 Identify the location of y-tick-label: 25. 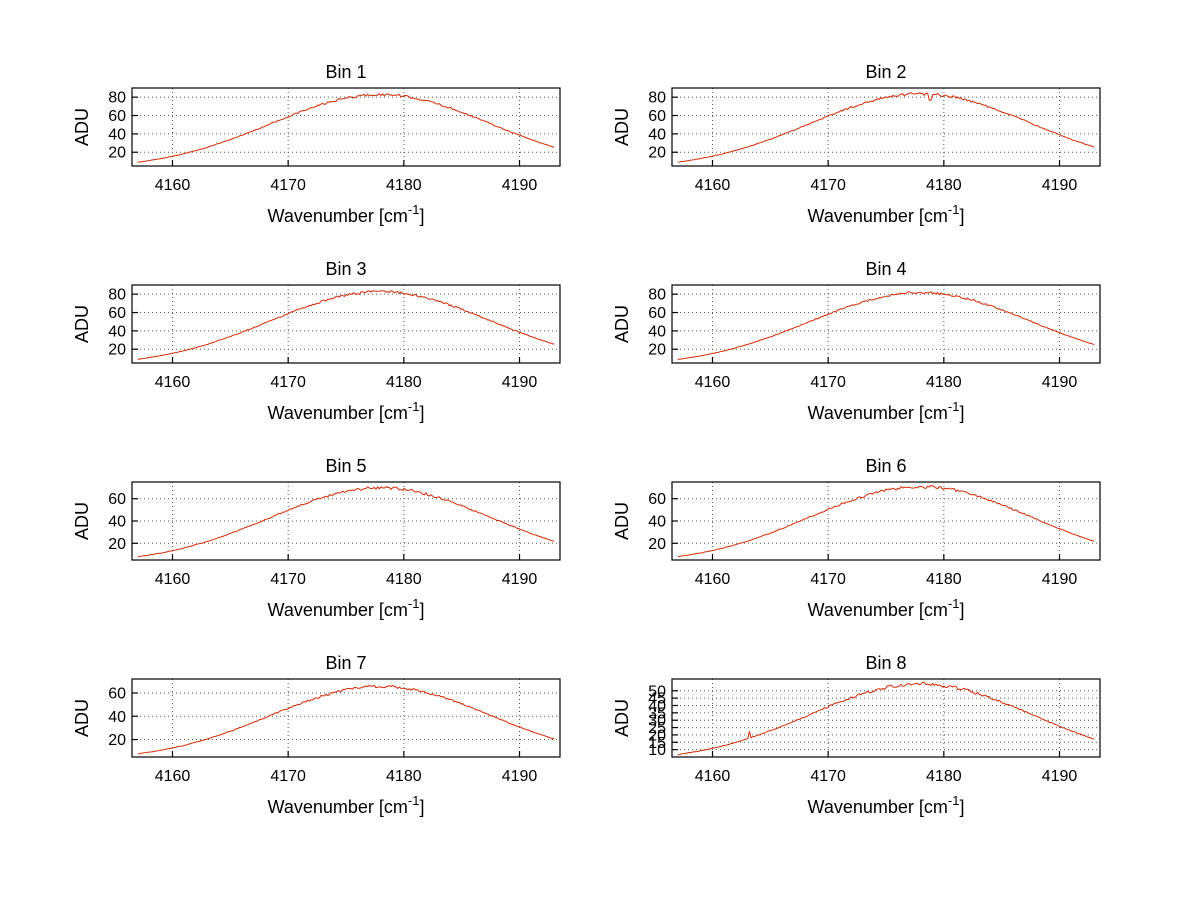
(657, 728).